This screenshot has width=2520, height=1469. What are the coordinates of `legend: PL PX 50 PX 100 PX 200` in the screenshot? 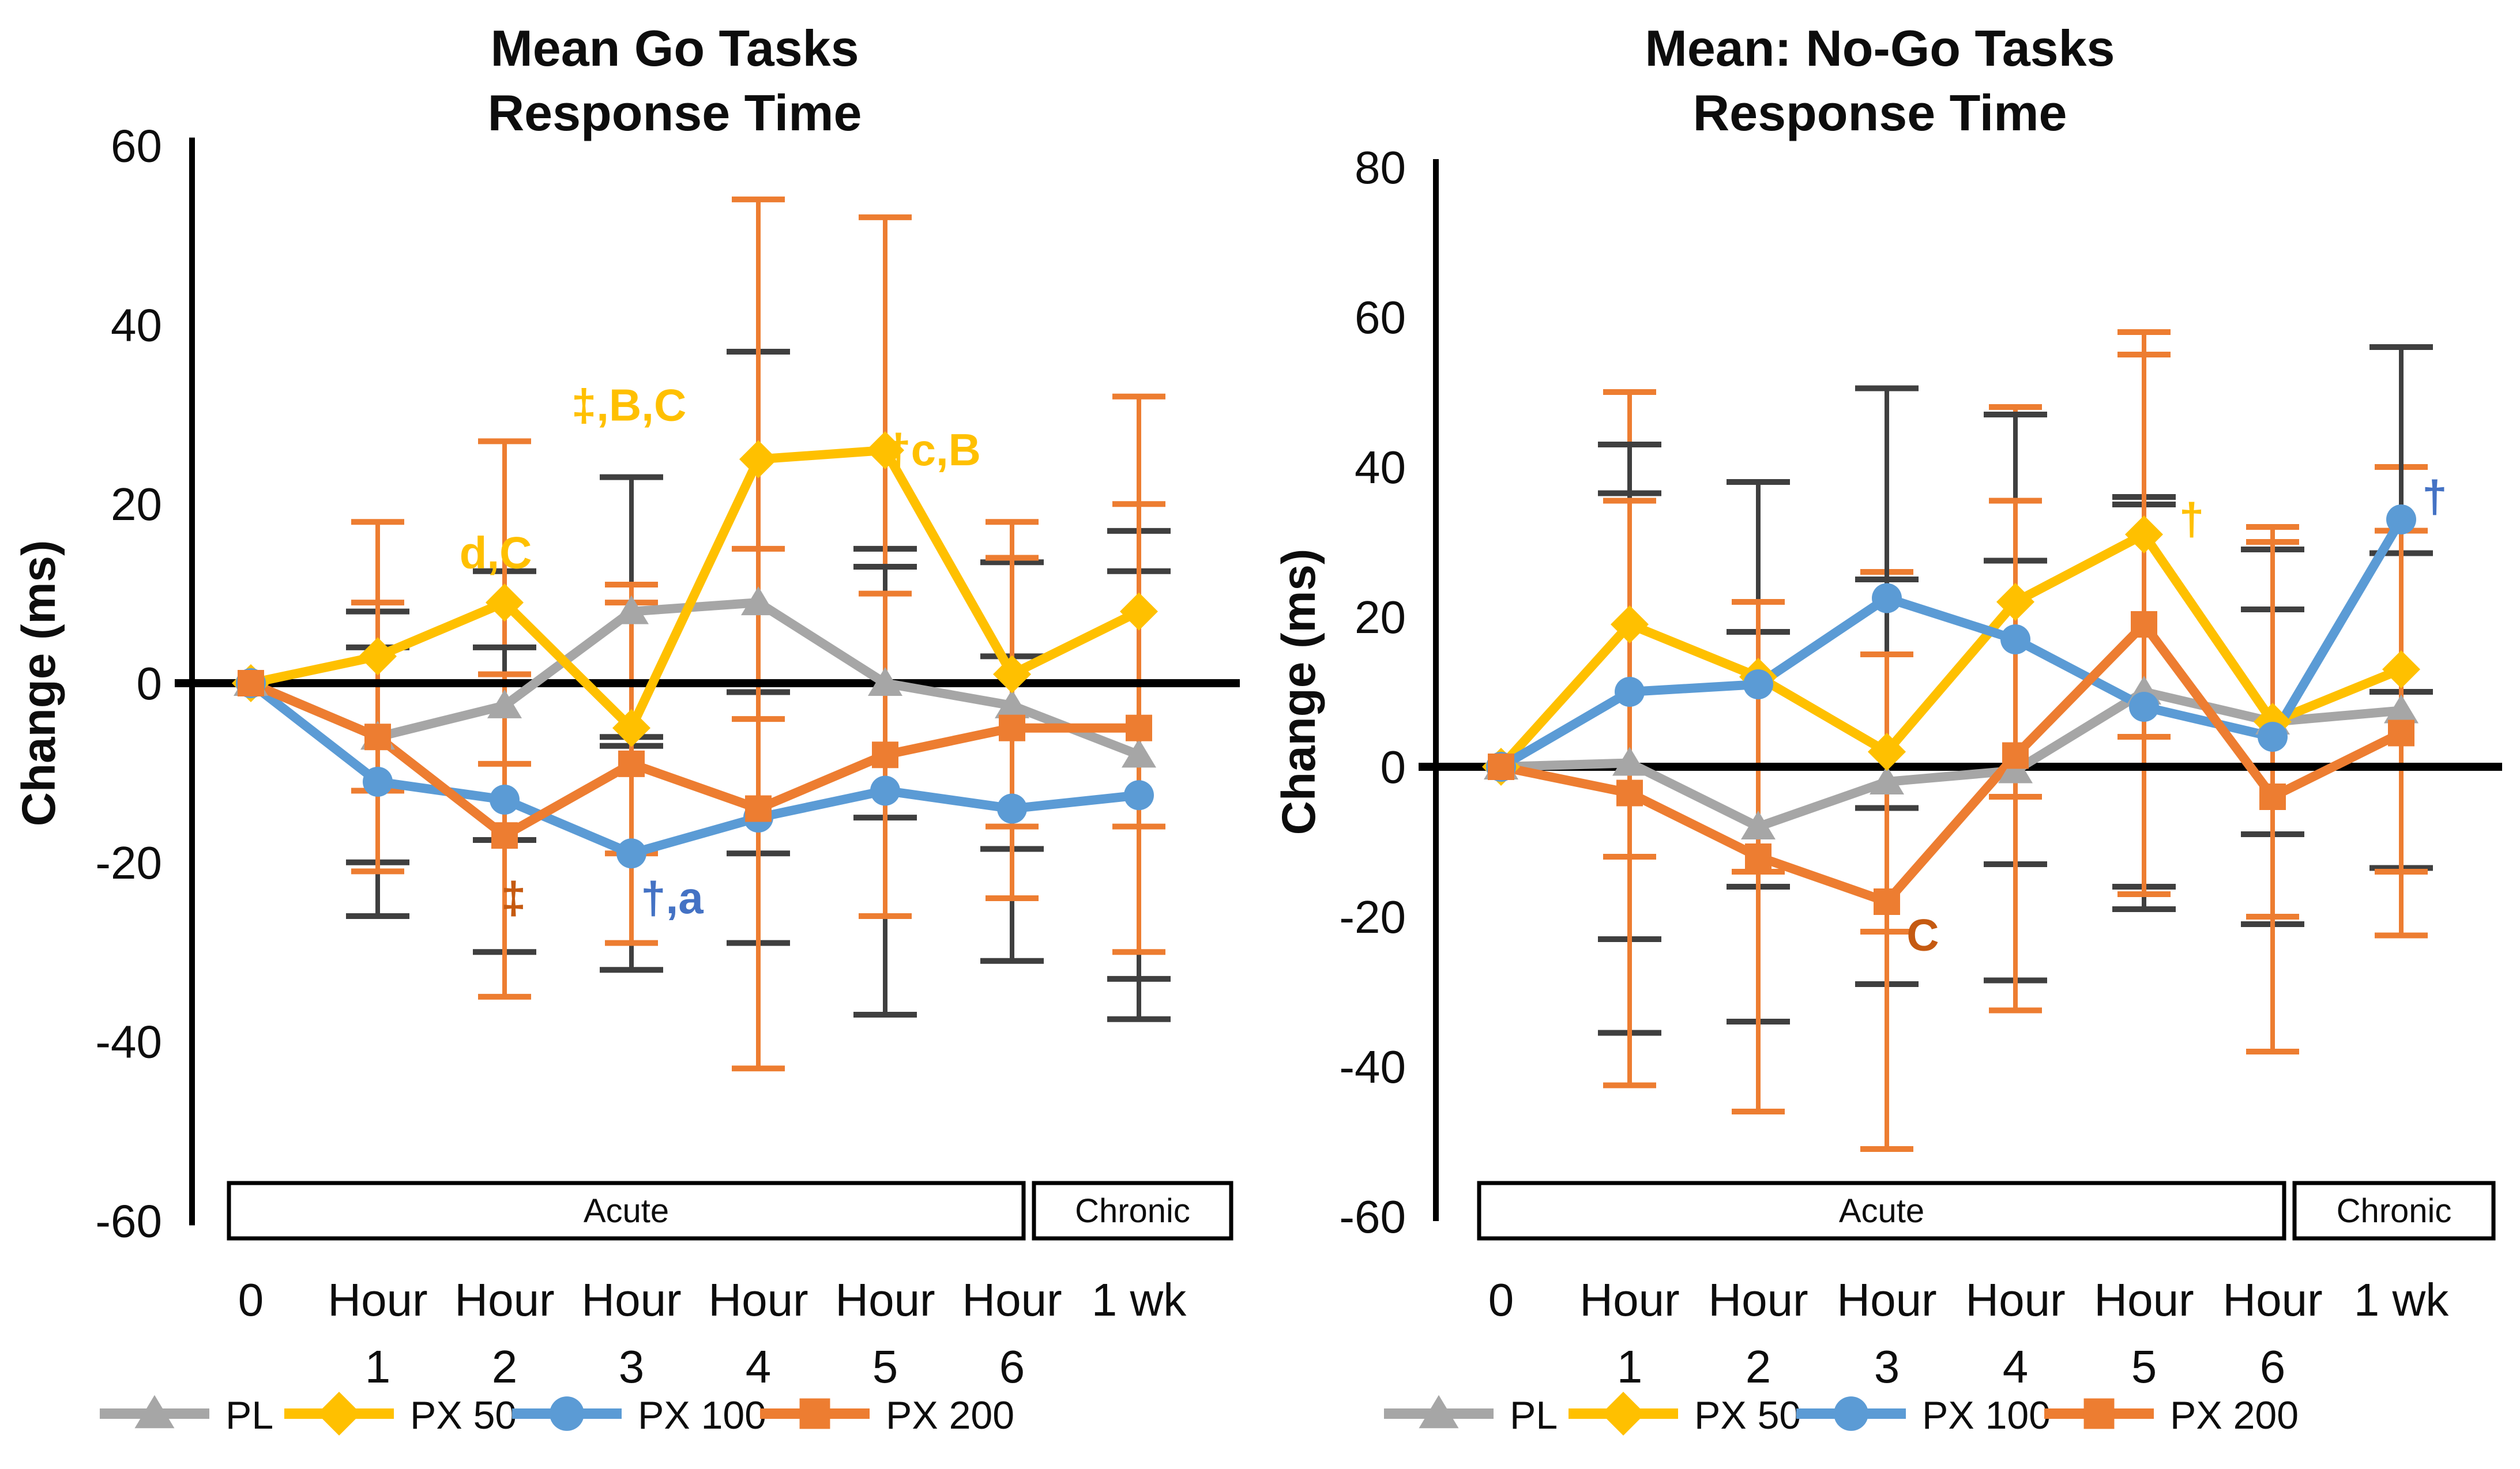 It's located at (557, 1414).